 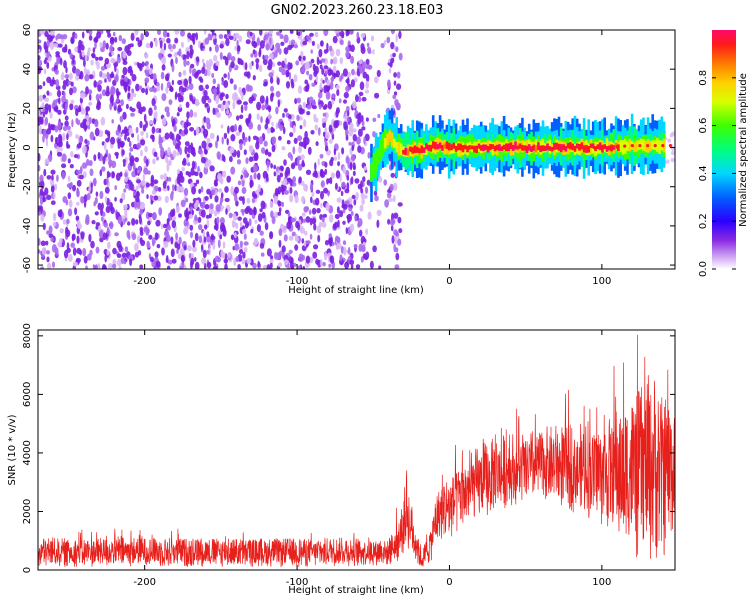 I want to click on colorbar-tick-label: 0.6, so click(x=703, y=126).